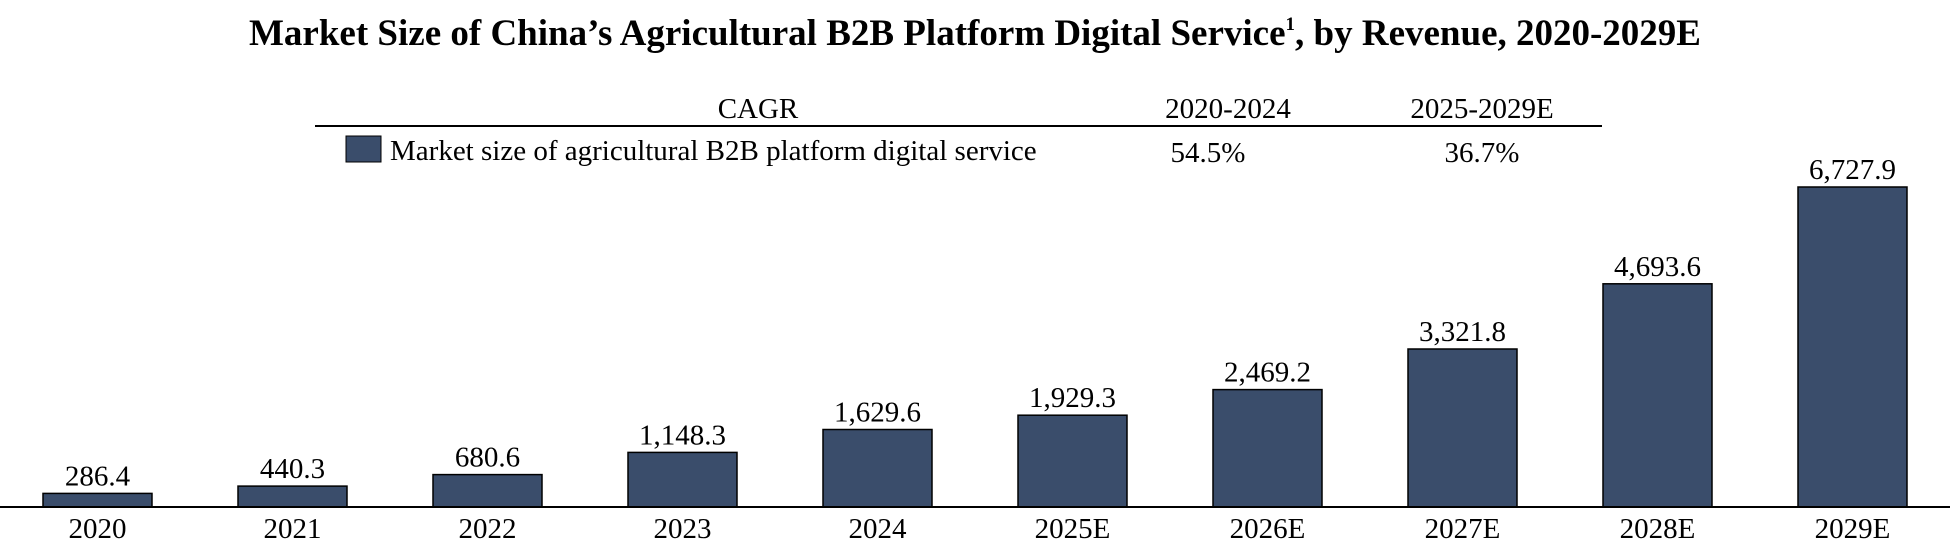 The width and height of the screenshot is (1950, 549). I want to click on bar-2023, so click(682, 479).